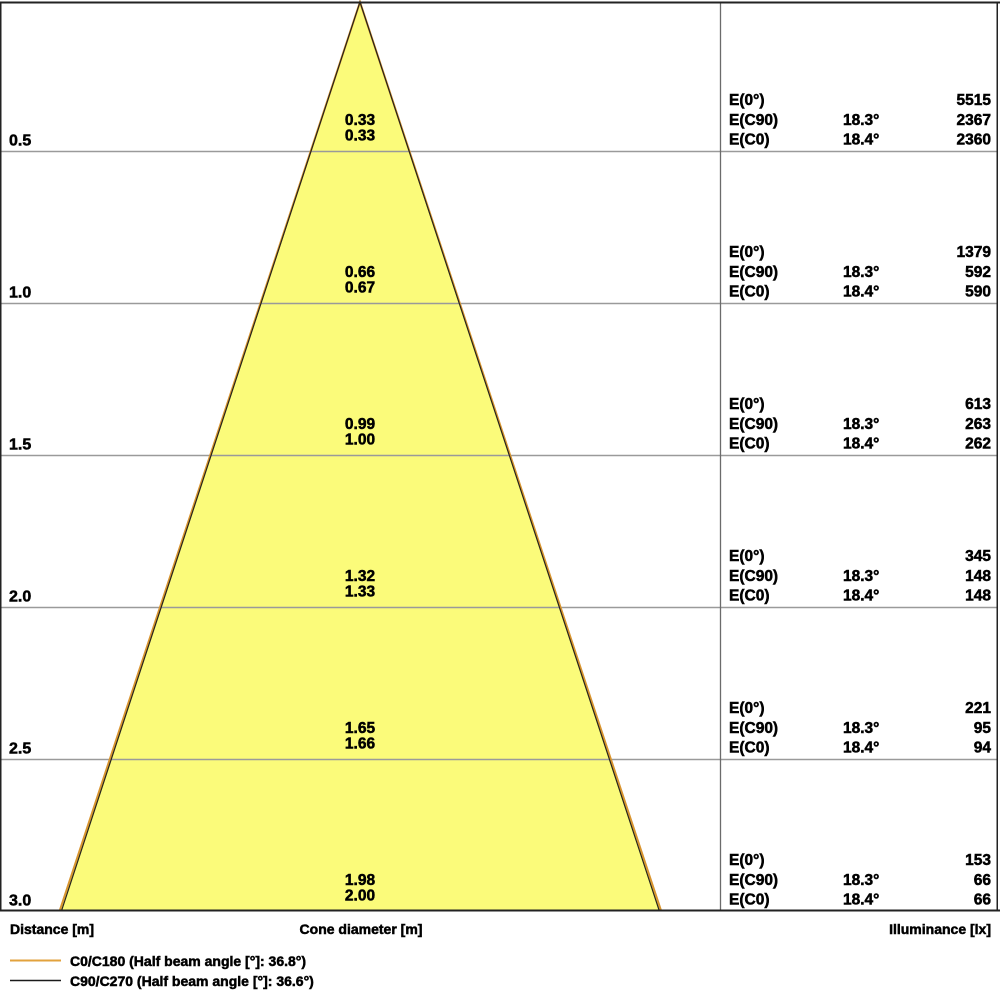 This screenshot has height=1000, width=1000. I want to click on svg-text: 592, so click(978, 272).